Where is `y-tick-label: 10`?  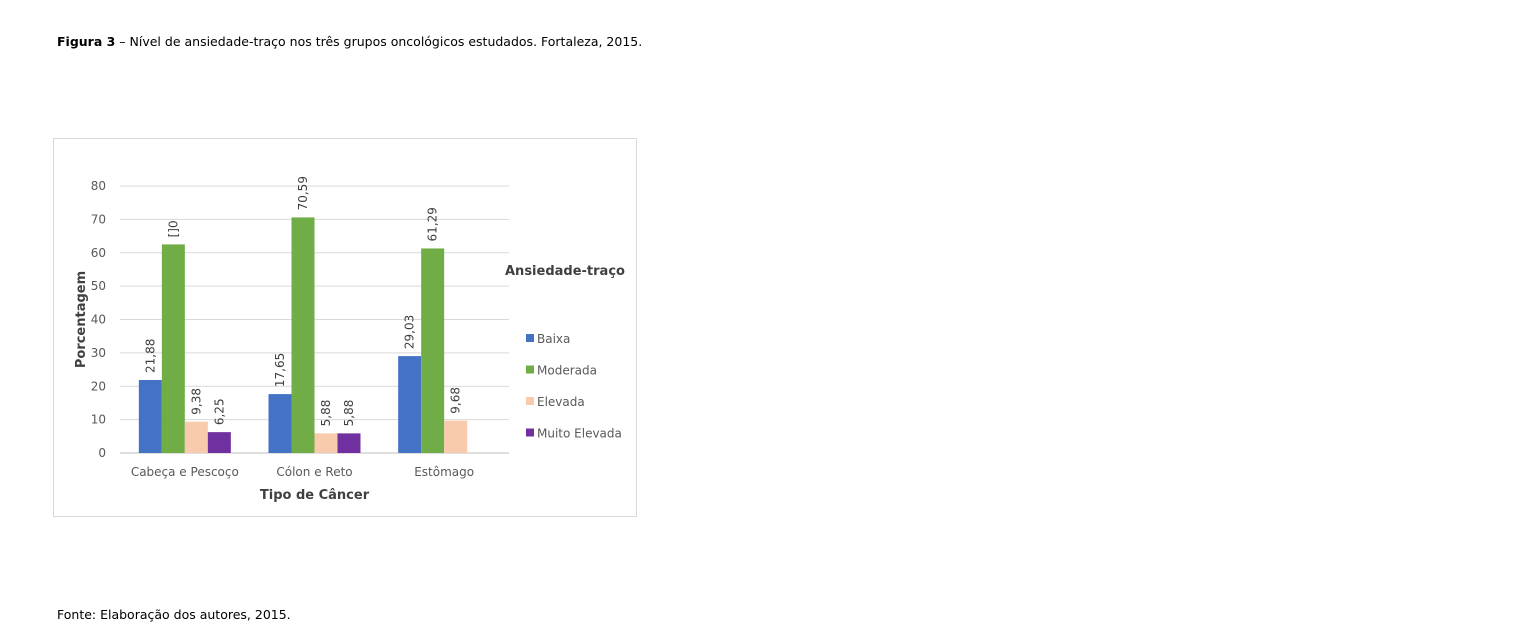 y-tick-label: 10 is located at coordinates (98, 420).